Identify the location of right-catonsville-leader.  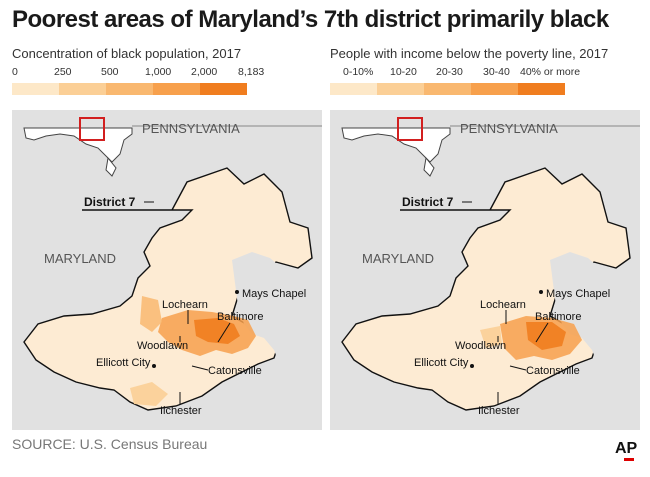
(518, 368).